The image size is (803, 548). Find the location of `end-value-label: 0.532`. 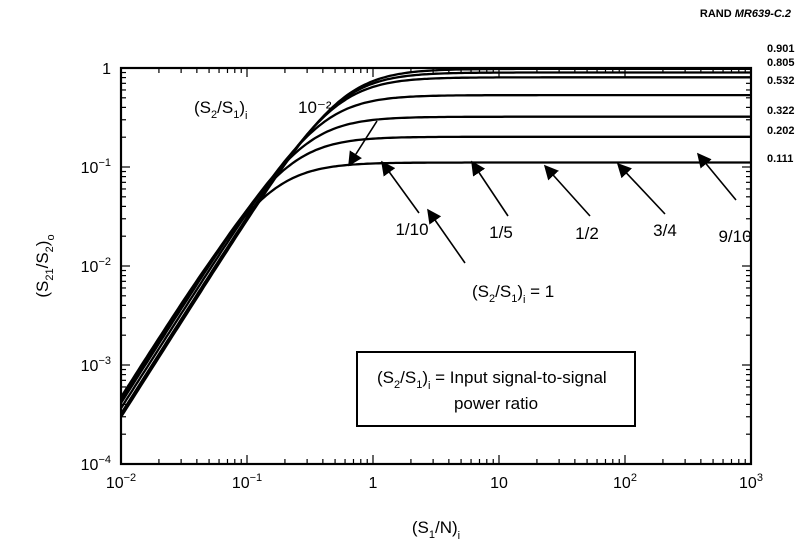

end-value-label: 0.532 is located at coordinates (781, 81).